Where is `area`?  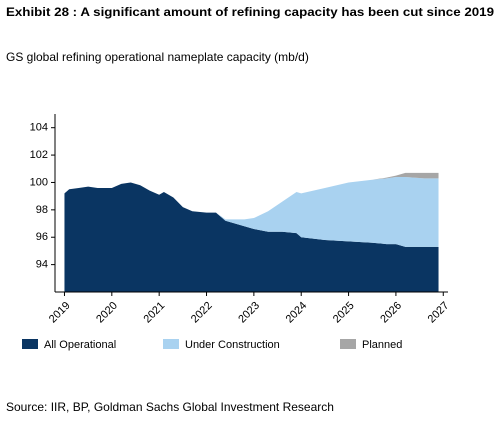 area is located at coordinates (251, 211).